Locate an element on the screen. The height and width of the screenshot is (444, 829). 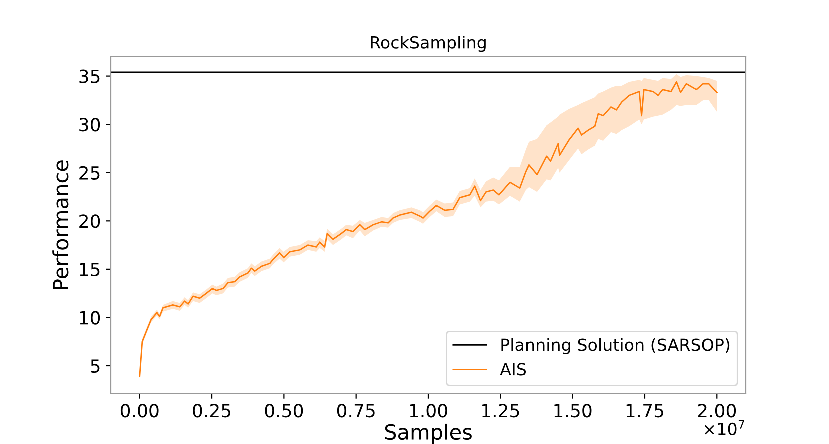
chart-title: RockSampling is located at coordinates (428, 44).